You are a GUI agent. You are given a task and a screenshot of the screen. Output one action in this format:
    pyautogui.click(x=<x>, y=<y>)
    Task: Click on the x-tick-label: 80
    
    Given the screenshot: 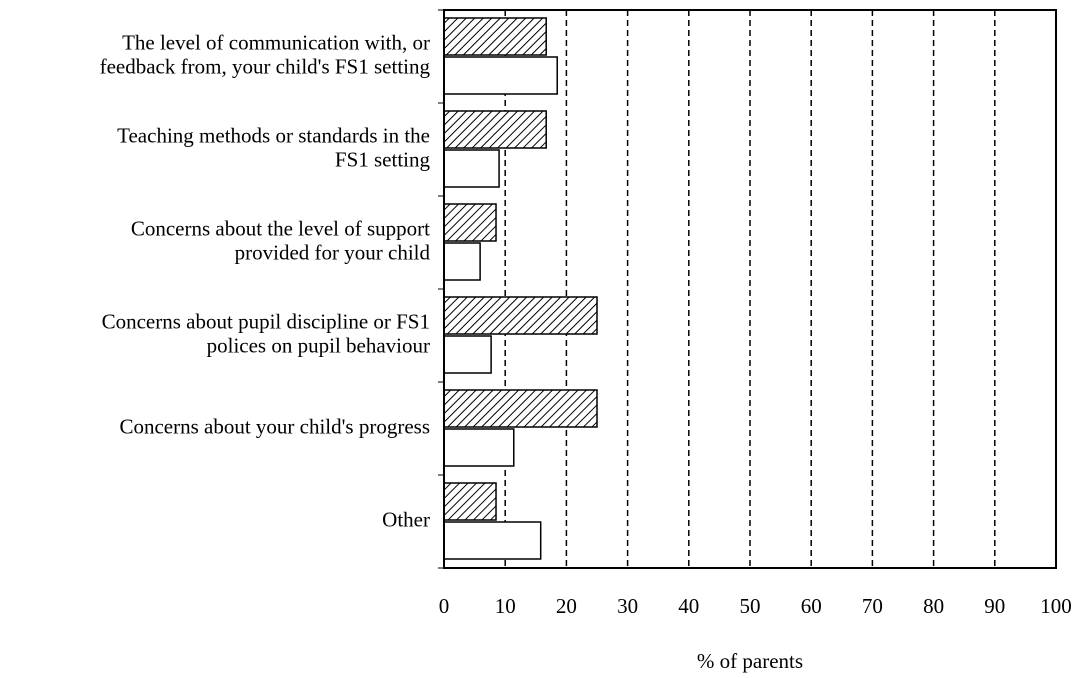 What is the action you would take?
    pyautogui.click(x=933, y=606)
    